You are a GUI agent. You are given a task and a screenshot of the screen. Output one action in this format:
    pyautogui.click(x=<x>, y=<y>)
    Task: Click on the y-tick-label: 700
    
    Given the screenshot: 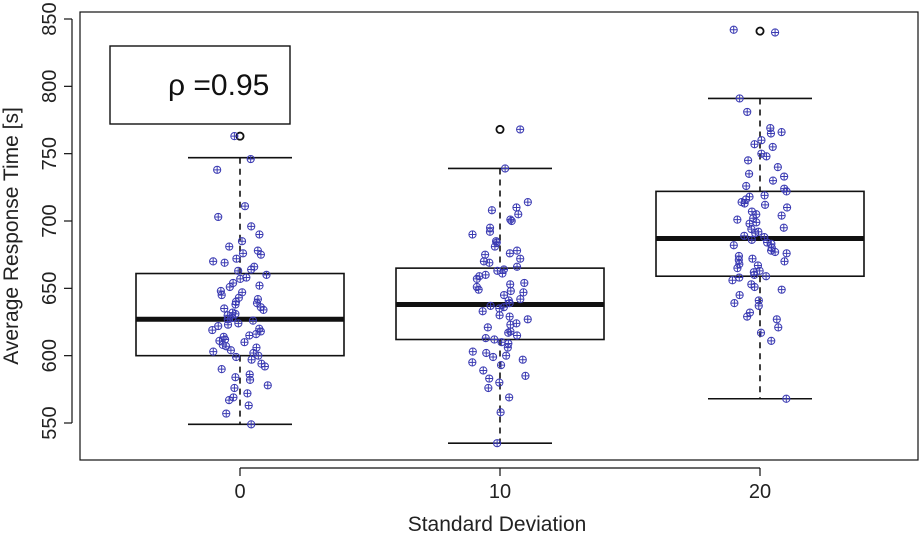 What is the action you would take?
    pyautogui.click(x=50, y=220)
    